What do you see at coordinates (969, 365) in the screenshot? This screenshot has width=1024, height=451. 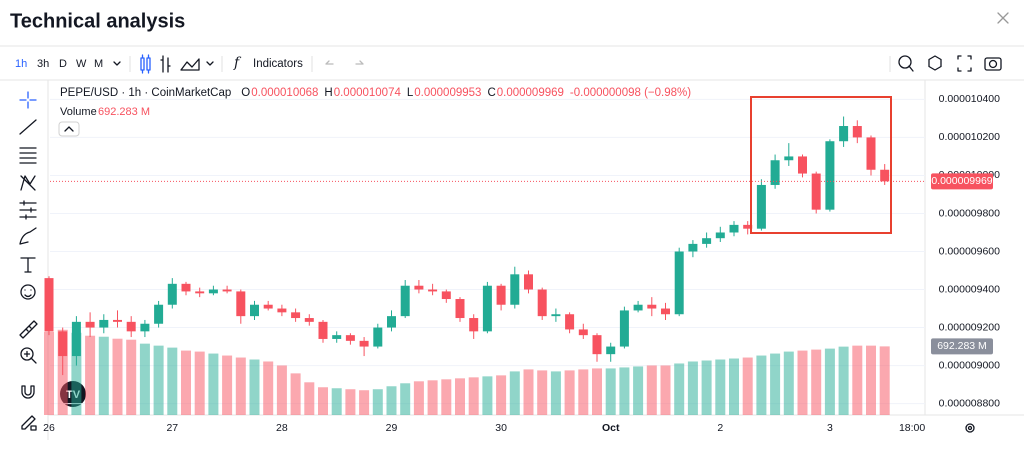 I see `y-tick-label: 0.000009000` at bounding box center [969, 365].